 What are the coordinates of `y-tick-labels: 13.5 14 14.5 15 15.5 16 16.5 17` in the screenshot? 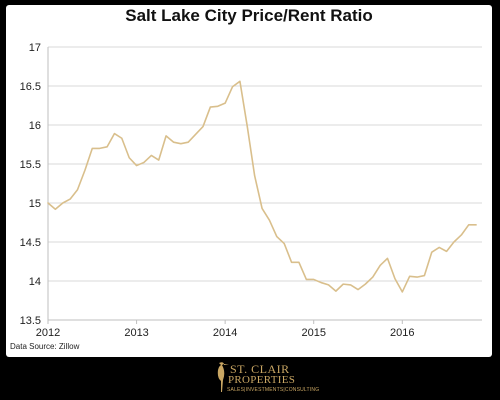 It's located at (30, 184).